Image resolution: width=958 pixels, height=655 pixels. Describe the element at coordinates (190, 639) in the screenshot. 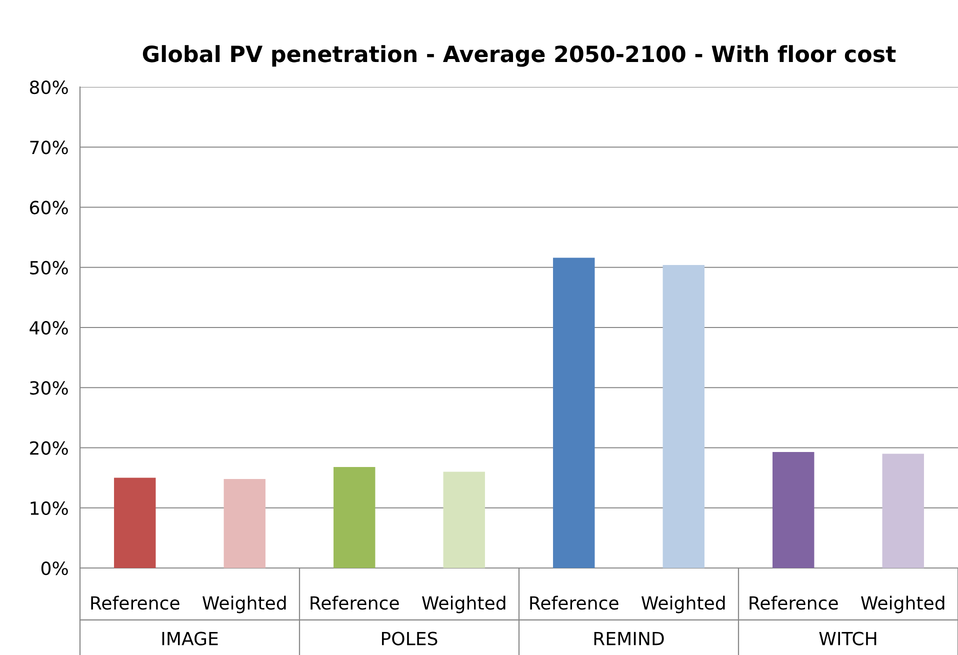

I see `text: IMAGE` at that location.